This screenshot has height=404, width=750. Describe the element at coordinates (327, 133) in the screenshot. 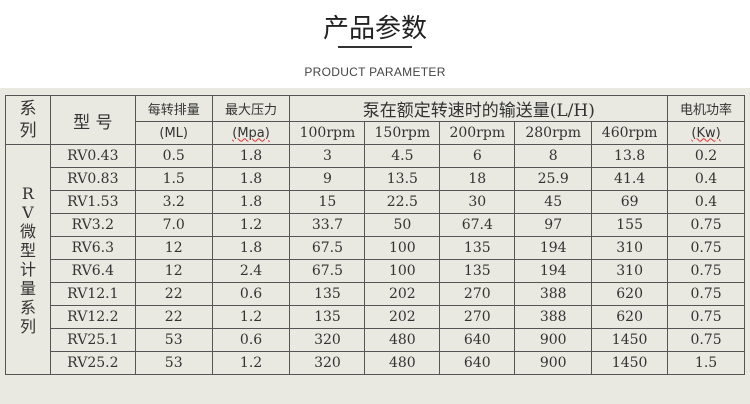

I see `header-rpm: 100rpm` at that location.